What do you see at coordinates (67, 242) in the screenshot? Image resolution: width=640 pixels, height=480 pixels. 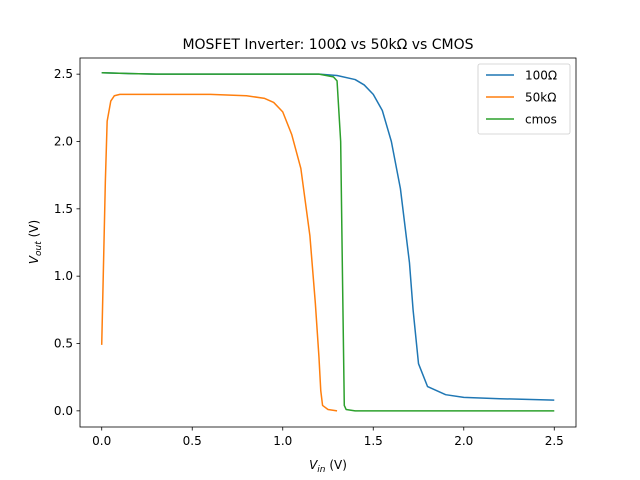 I see `y-axis: 0.0 0.5 1.0 1.5 2.0 2.5` at bounding box center [67, 242].